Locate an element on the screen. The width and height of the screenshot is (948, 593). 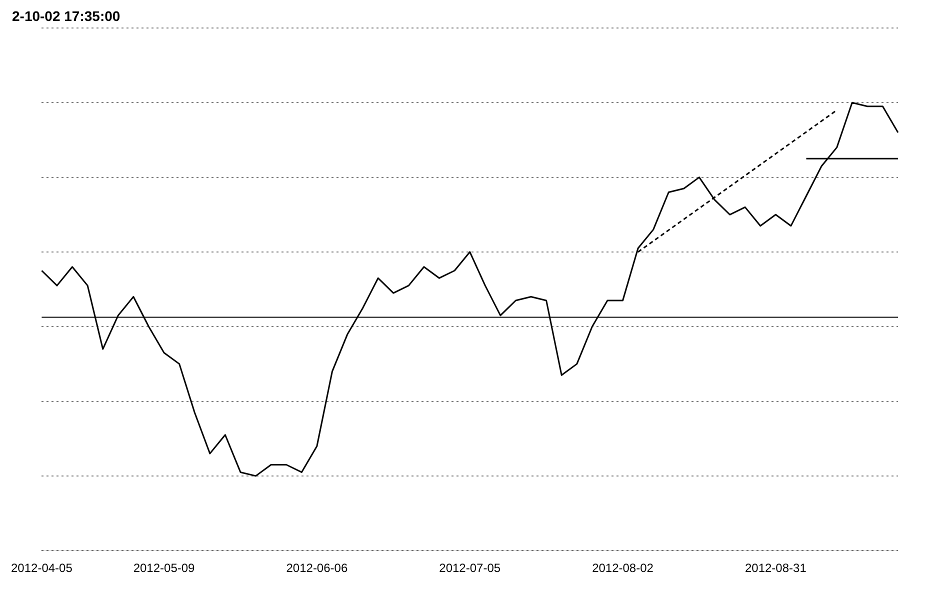
x-tick-label: 2012-04-05 is located at coordinates (41, 568).